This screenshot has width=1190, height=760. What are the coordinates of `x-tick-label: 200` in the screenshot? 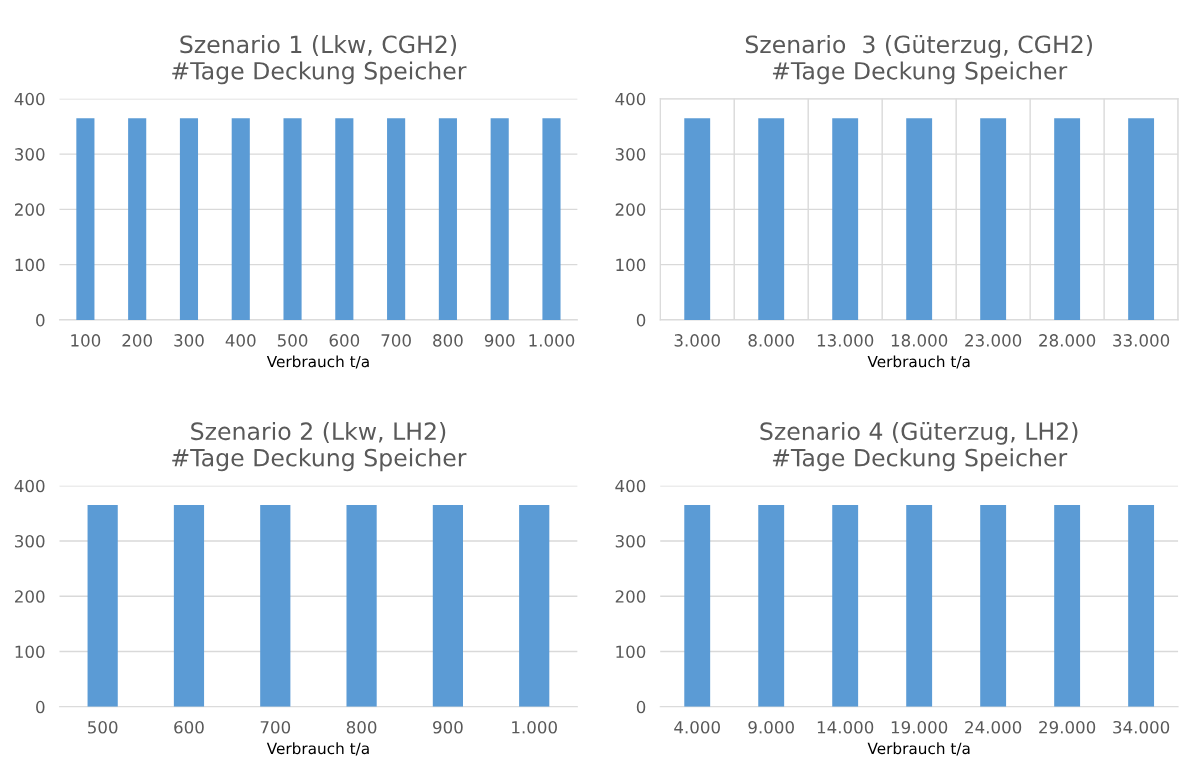 It's located at (137, 340).